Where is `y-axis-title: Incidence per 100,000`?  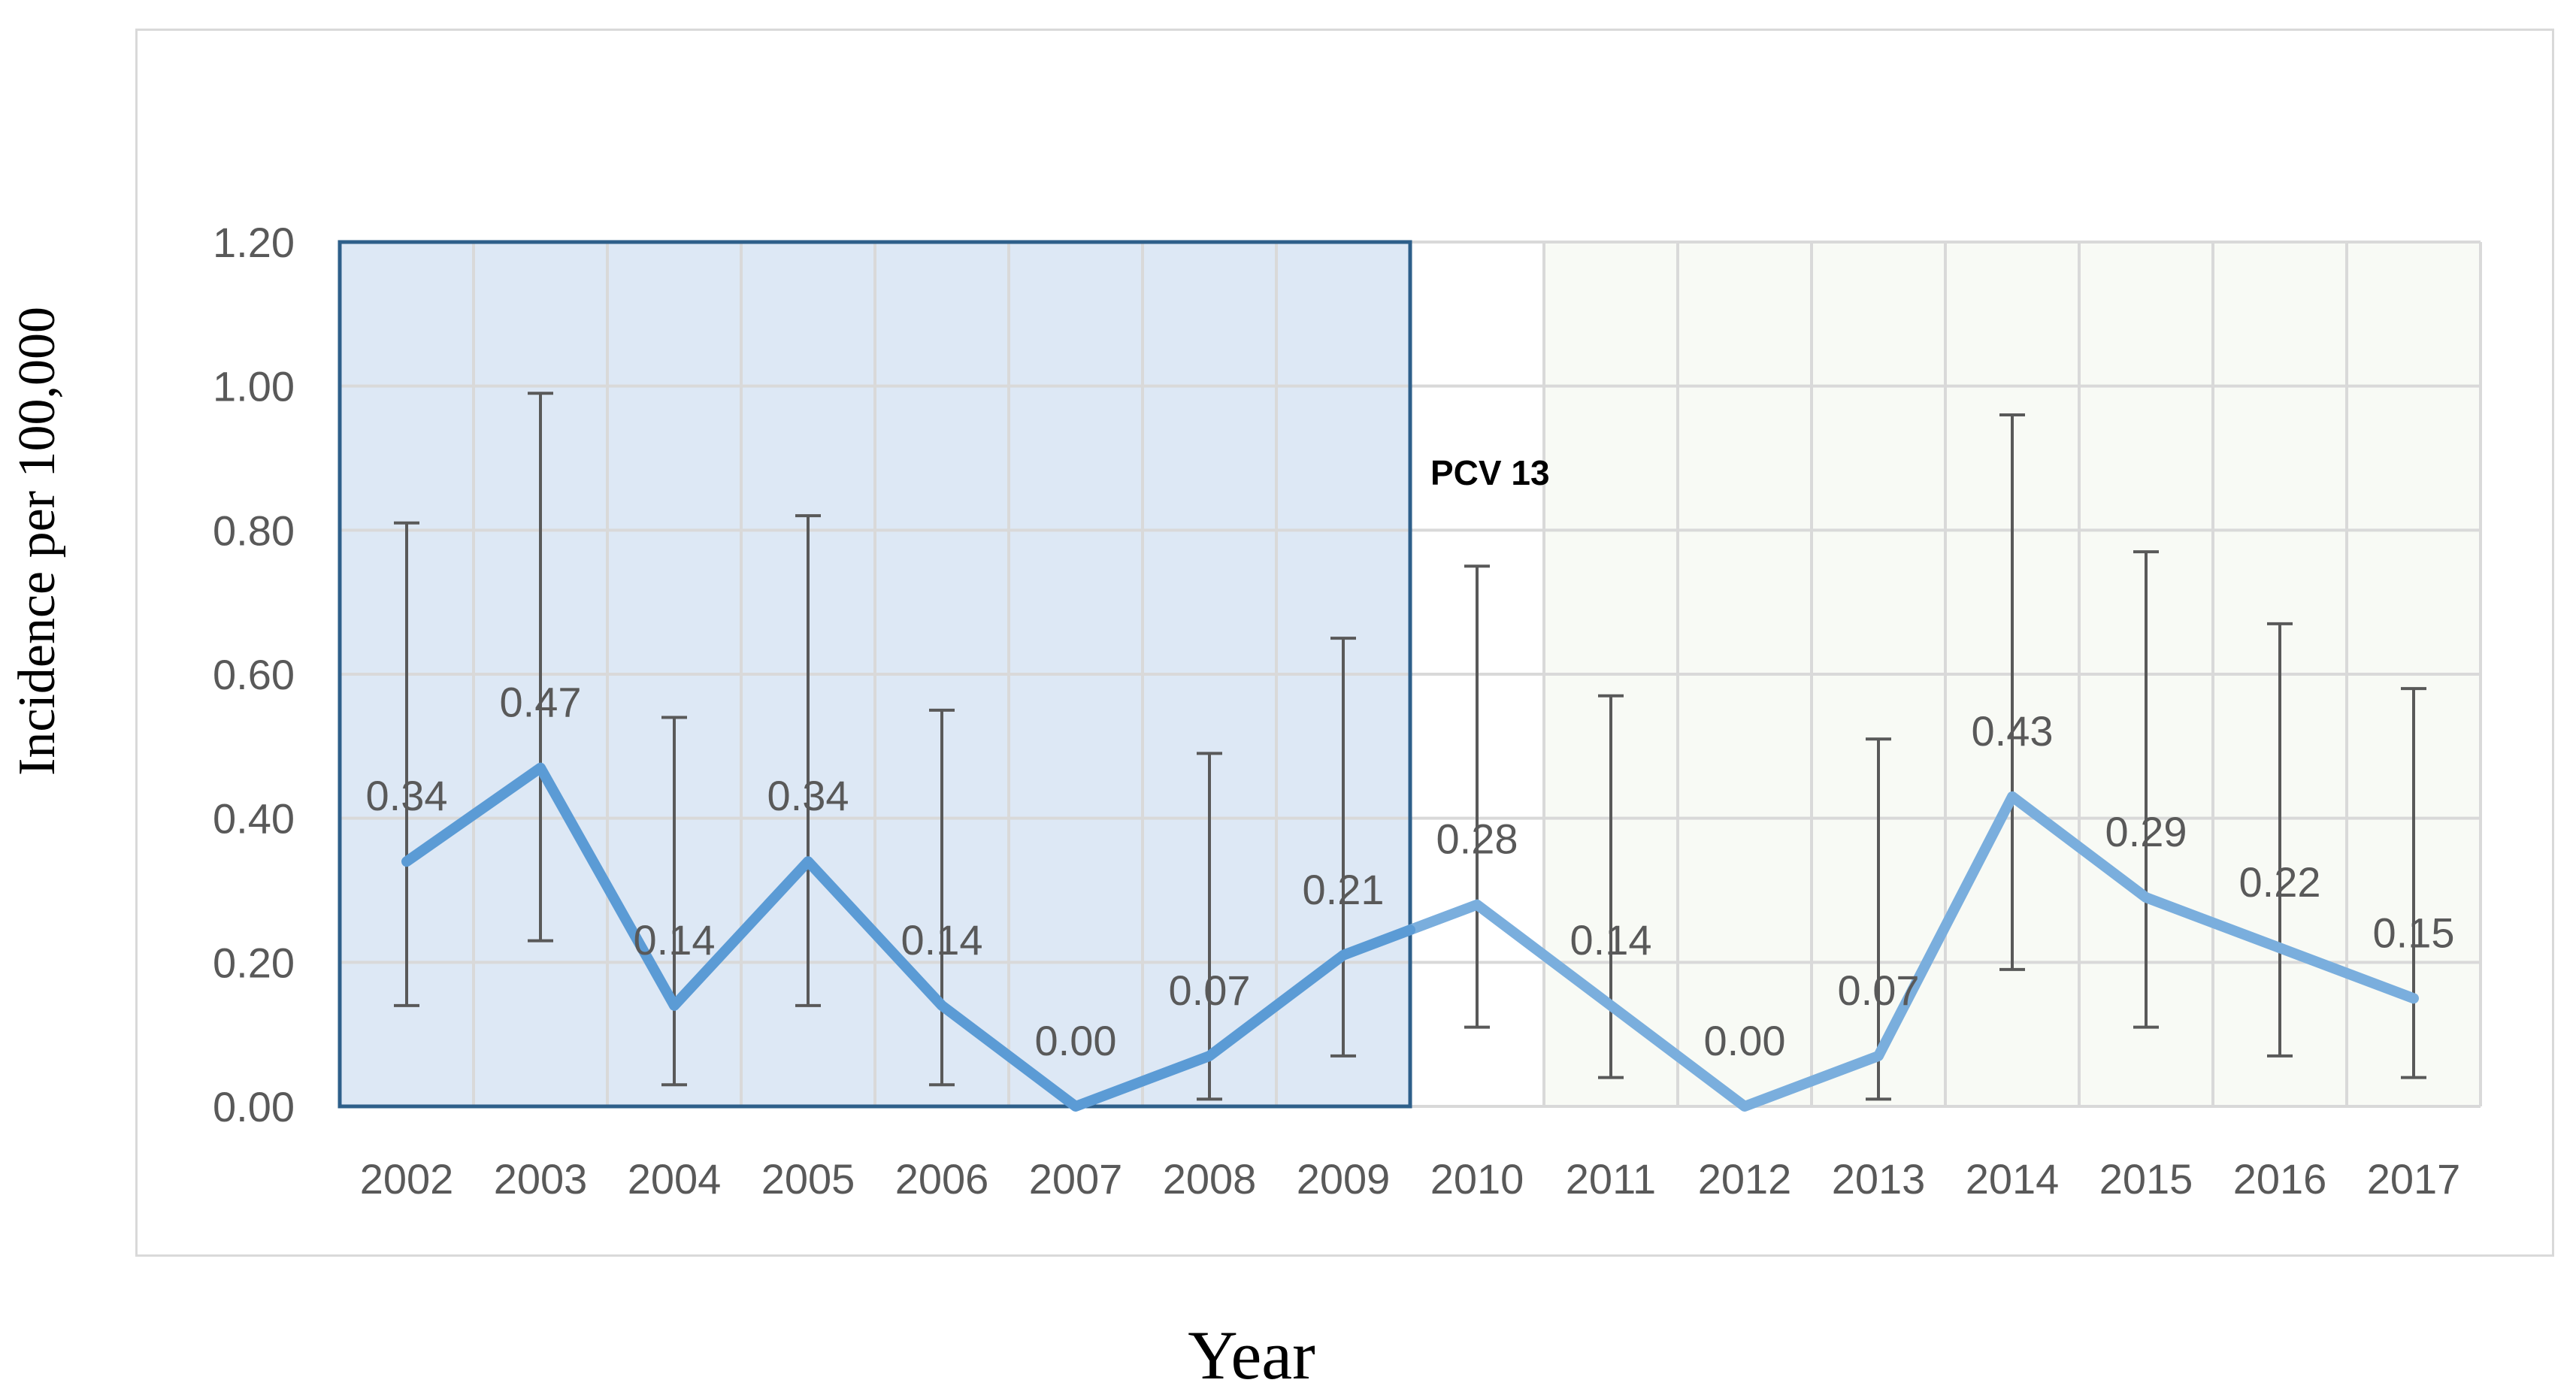
y-axis-title: Incidence per 100,000 is located at coordinates (37, 541).